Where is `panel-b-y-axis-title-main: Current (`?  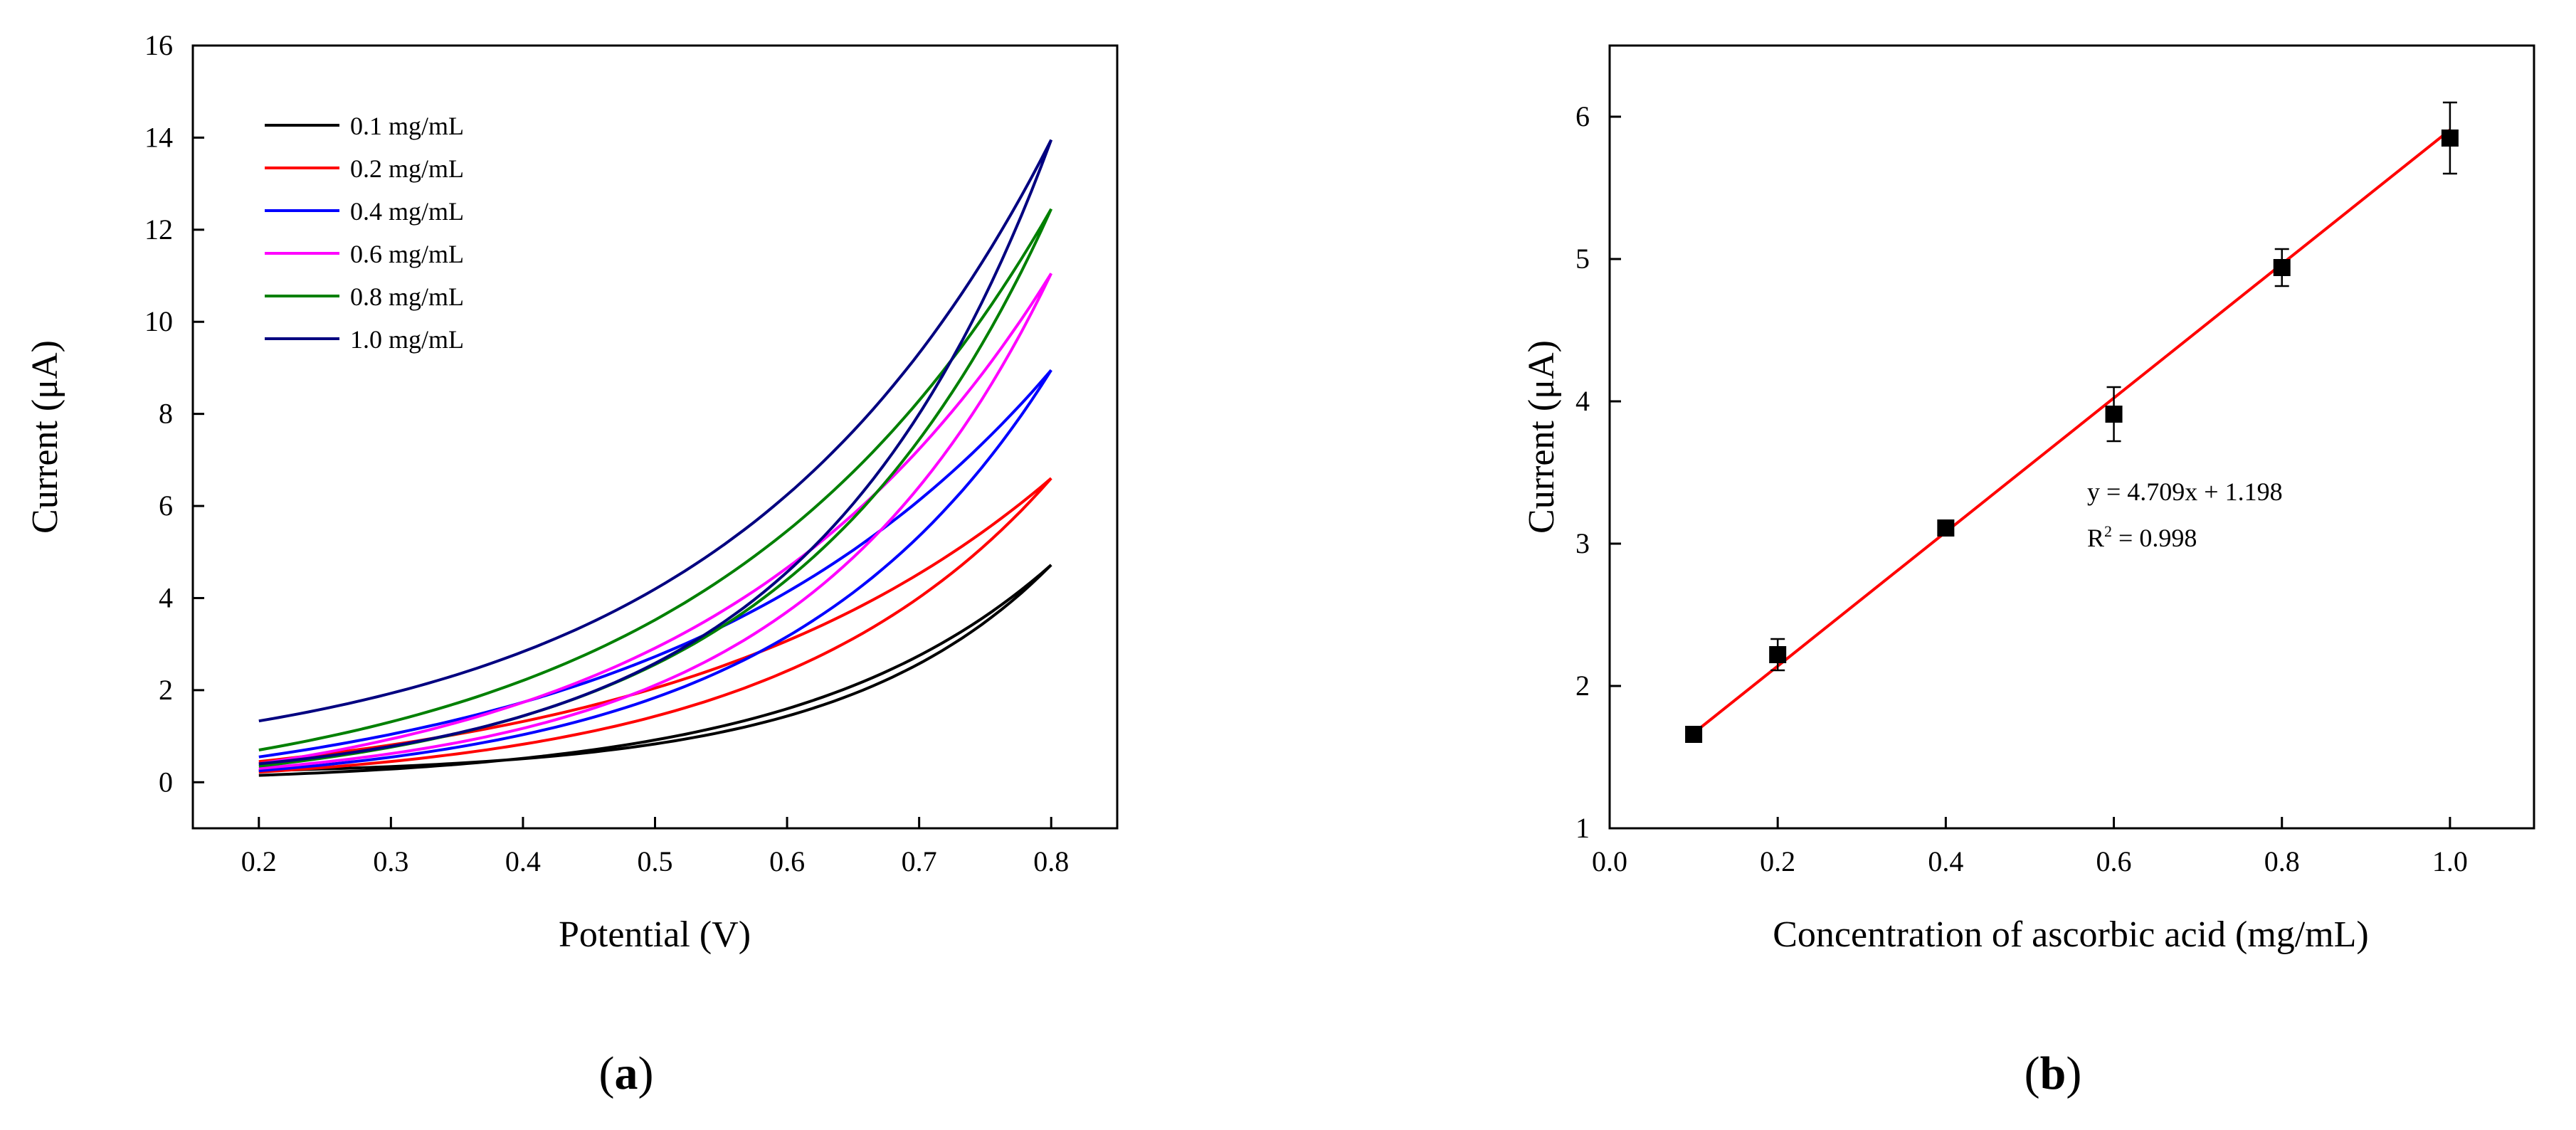 panel-b-y-axis-title-main: Current ( is located at coordinates (1541, 466).